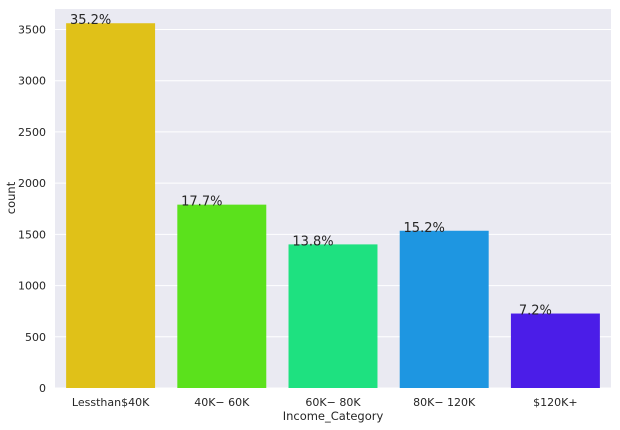 The image size is (620, 430). I want to click on data-label: 15.2%, so click(424, 228).